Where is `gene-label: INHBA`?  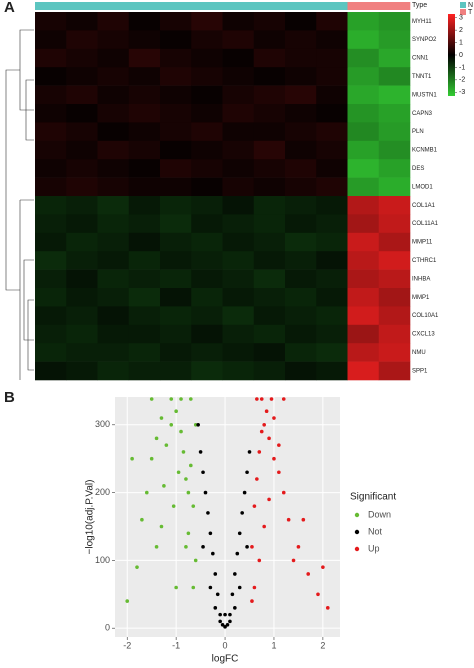
gene-label: INHBA is located at coordinates (421, 279).